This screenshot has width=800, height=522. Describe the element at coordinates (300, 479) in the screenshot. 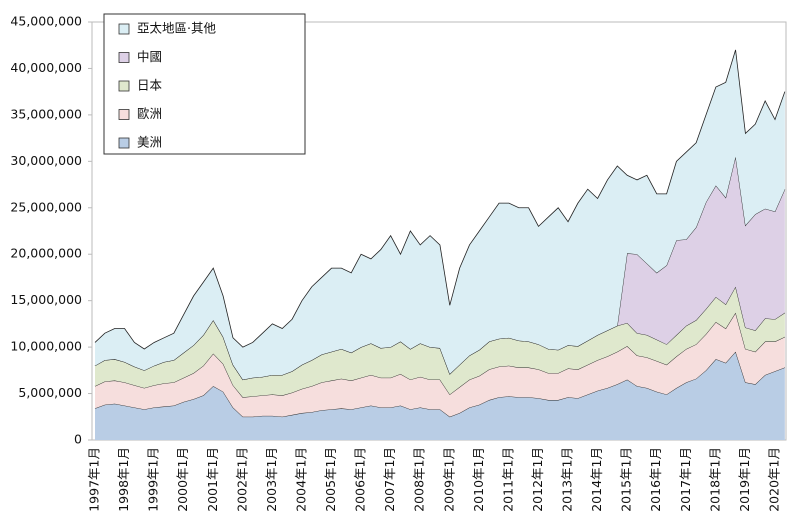

I see `x-tick-label: 2004年1月` at that location.